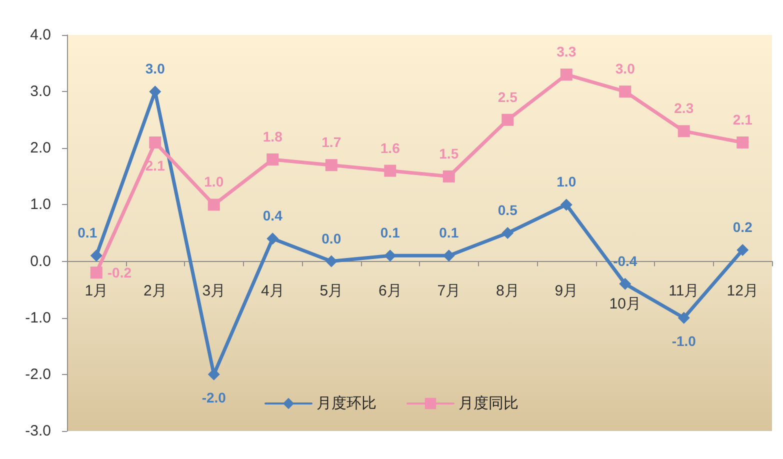 This screenshot has width=783, height=459. What do you see at coordinates (742, 291) in the screenshot?
I see `x-tick-label: 12月` at bounding box center [742, 291].